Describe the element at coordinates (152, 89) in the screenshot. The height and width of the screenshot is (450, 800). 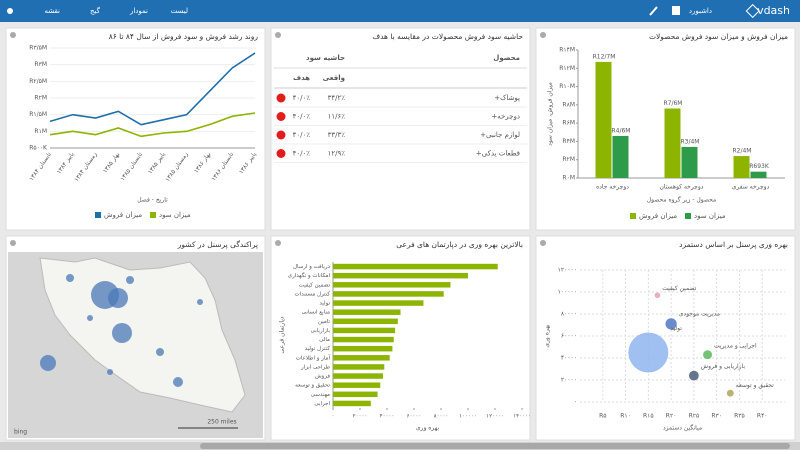
I see `series-line` at that location.